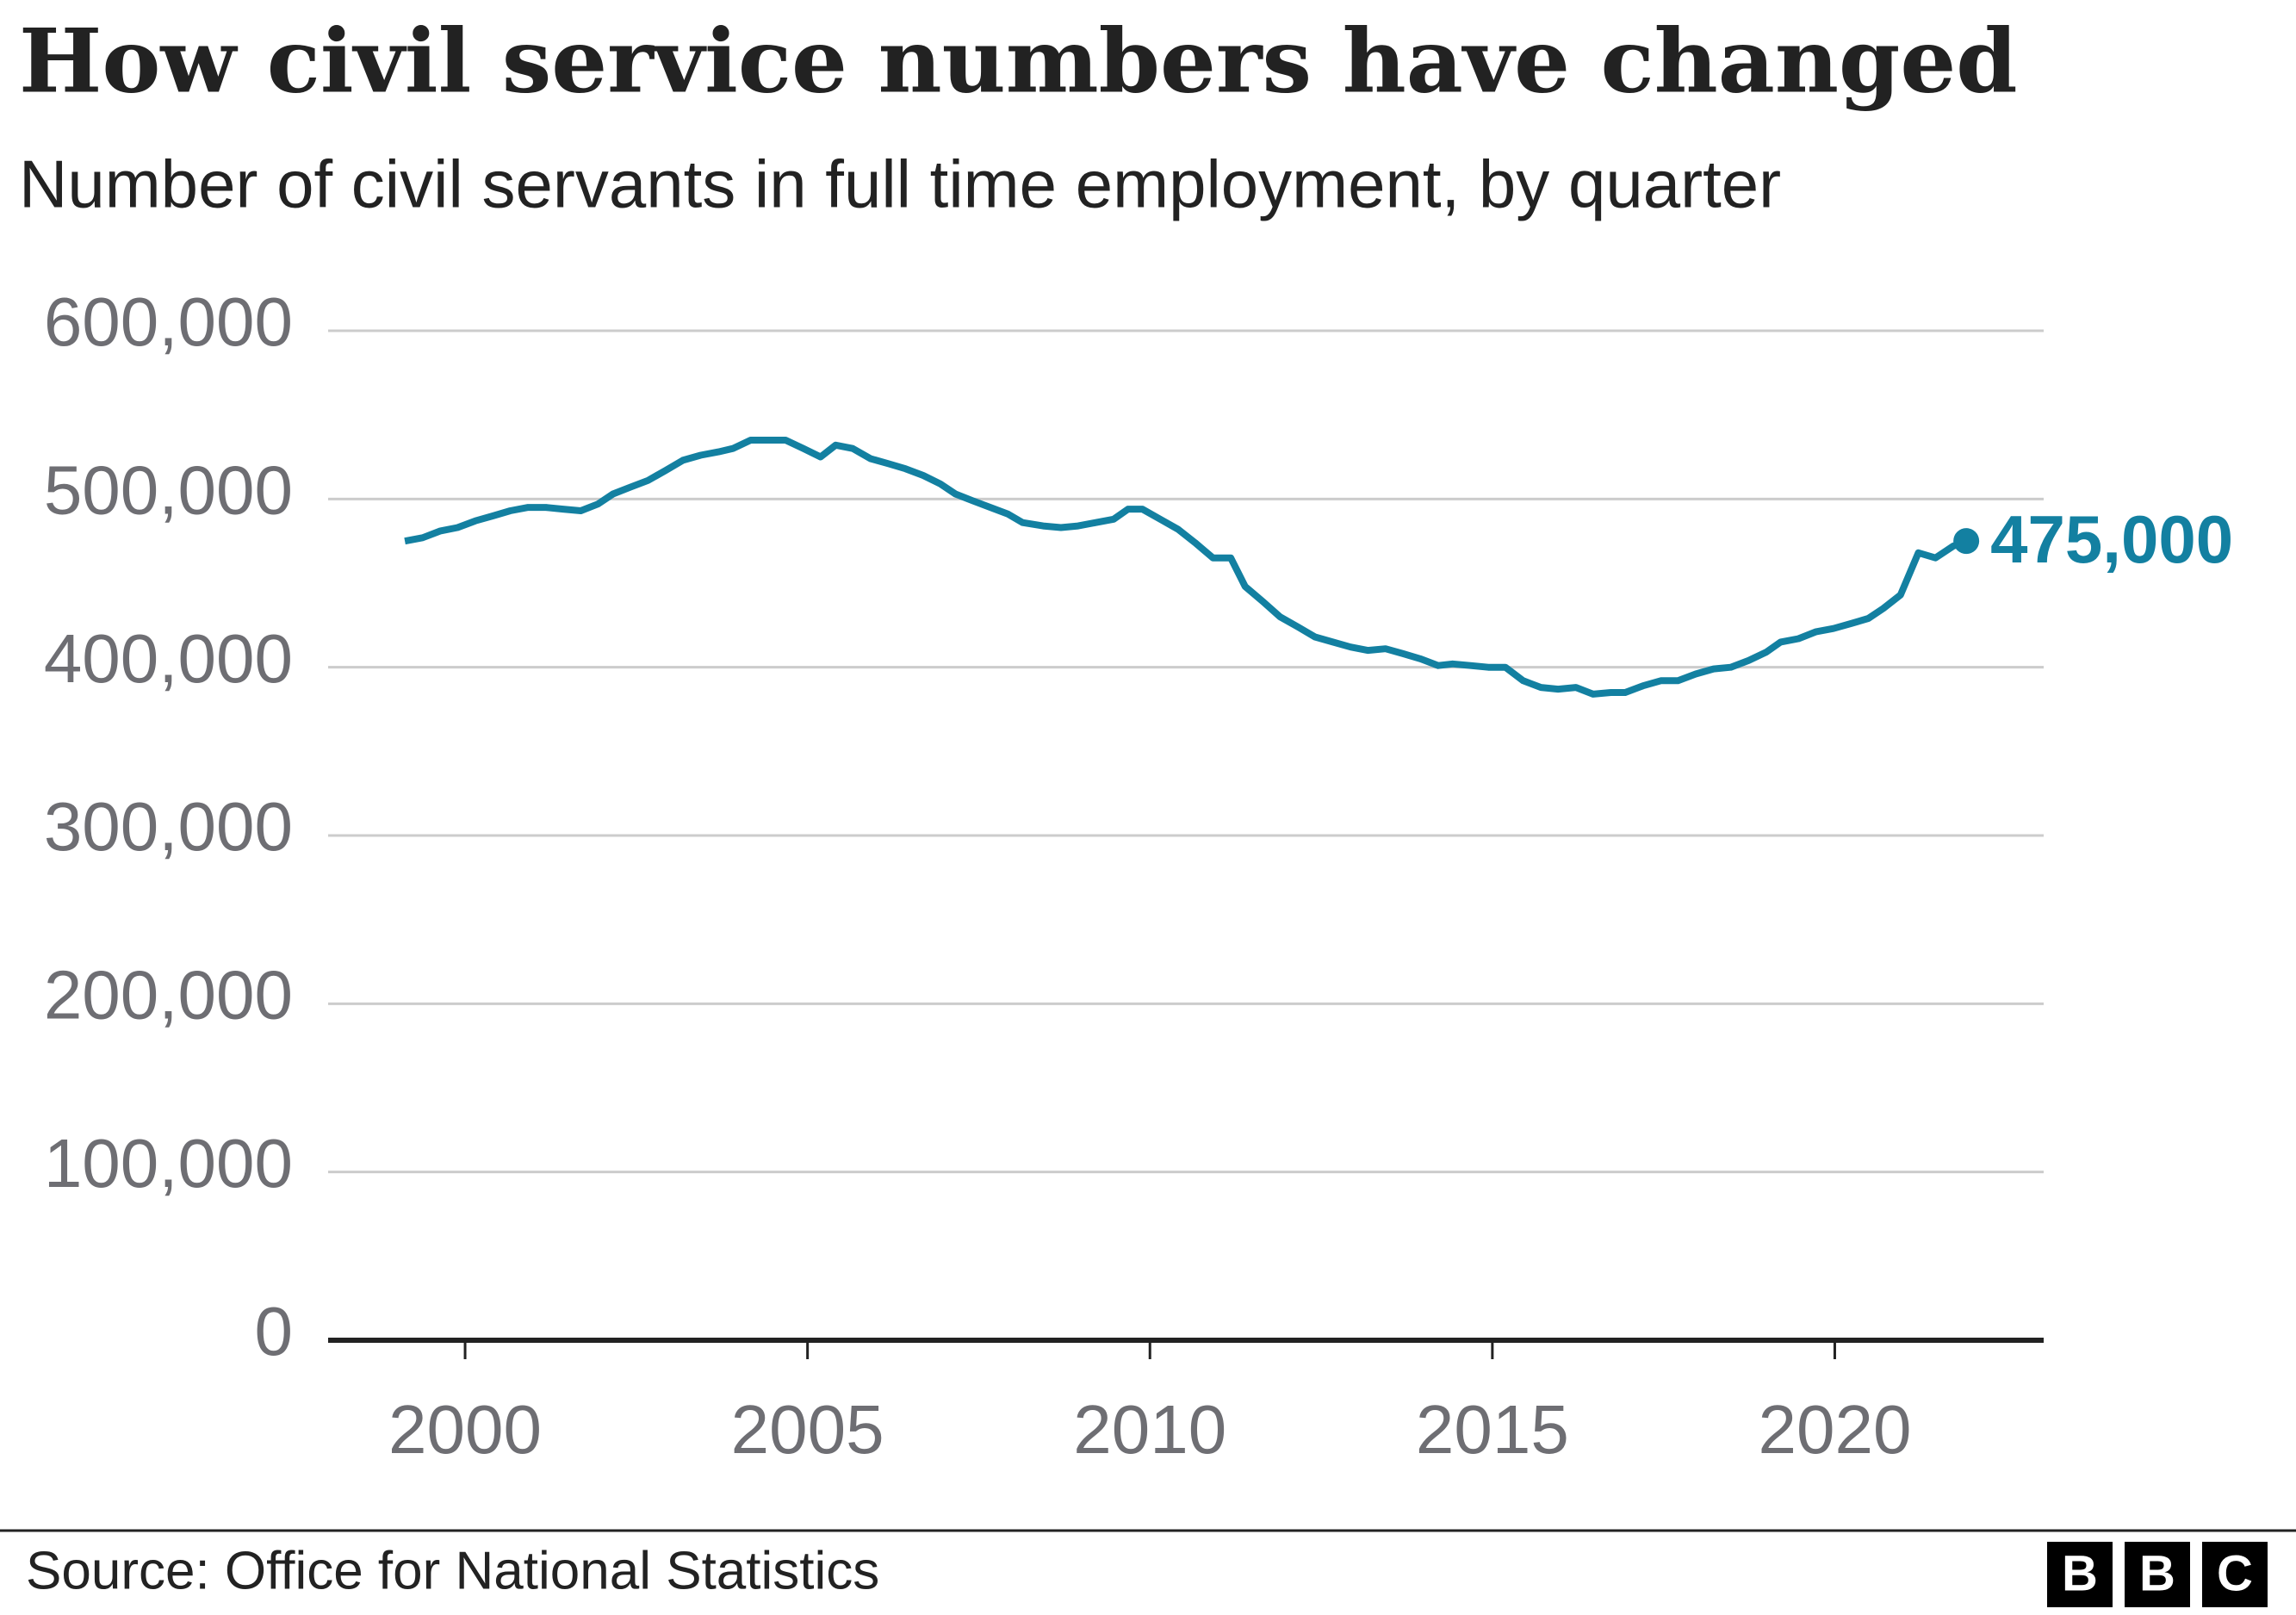 The image size is (2296, 1615). What do you see at coordinates (1492, 1429) in the screenshot?
I see `x-tick-label: 2015` at bounding box center [1492, 1429].